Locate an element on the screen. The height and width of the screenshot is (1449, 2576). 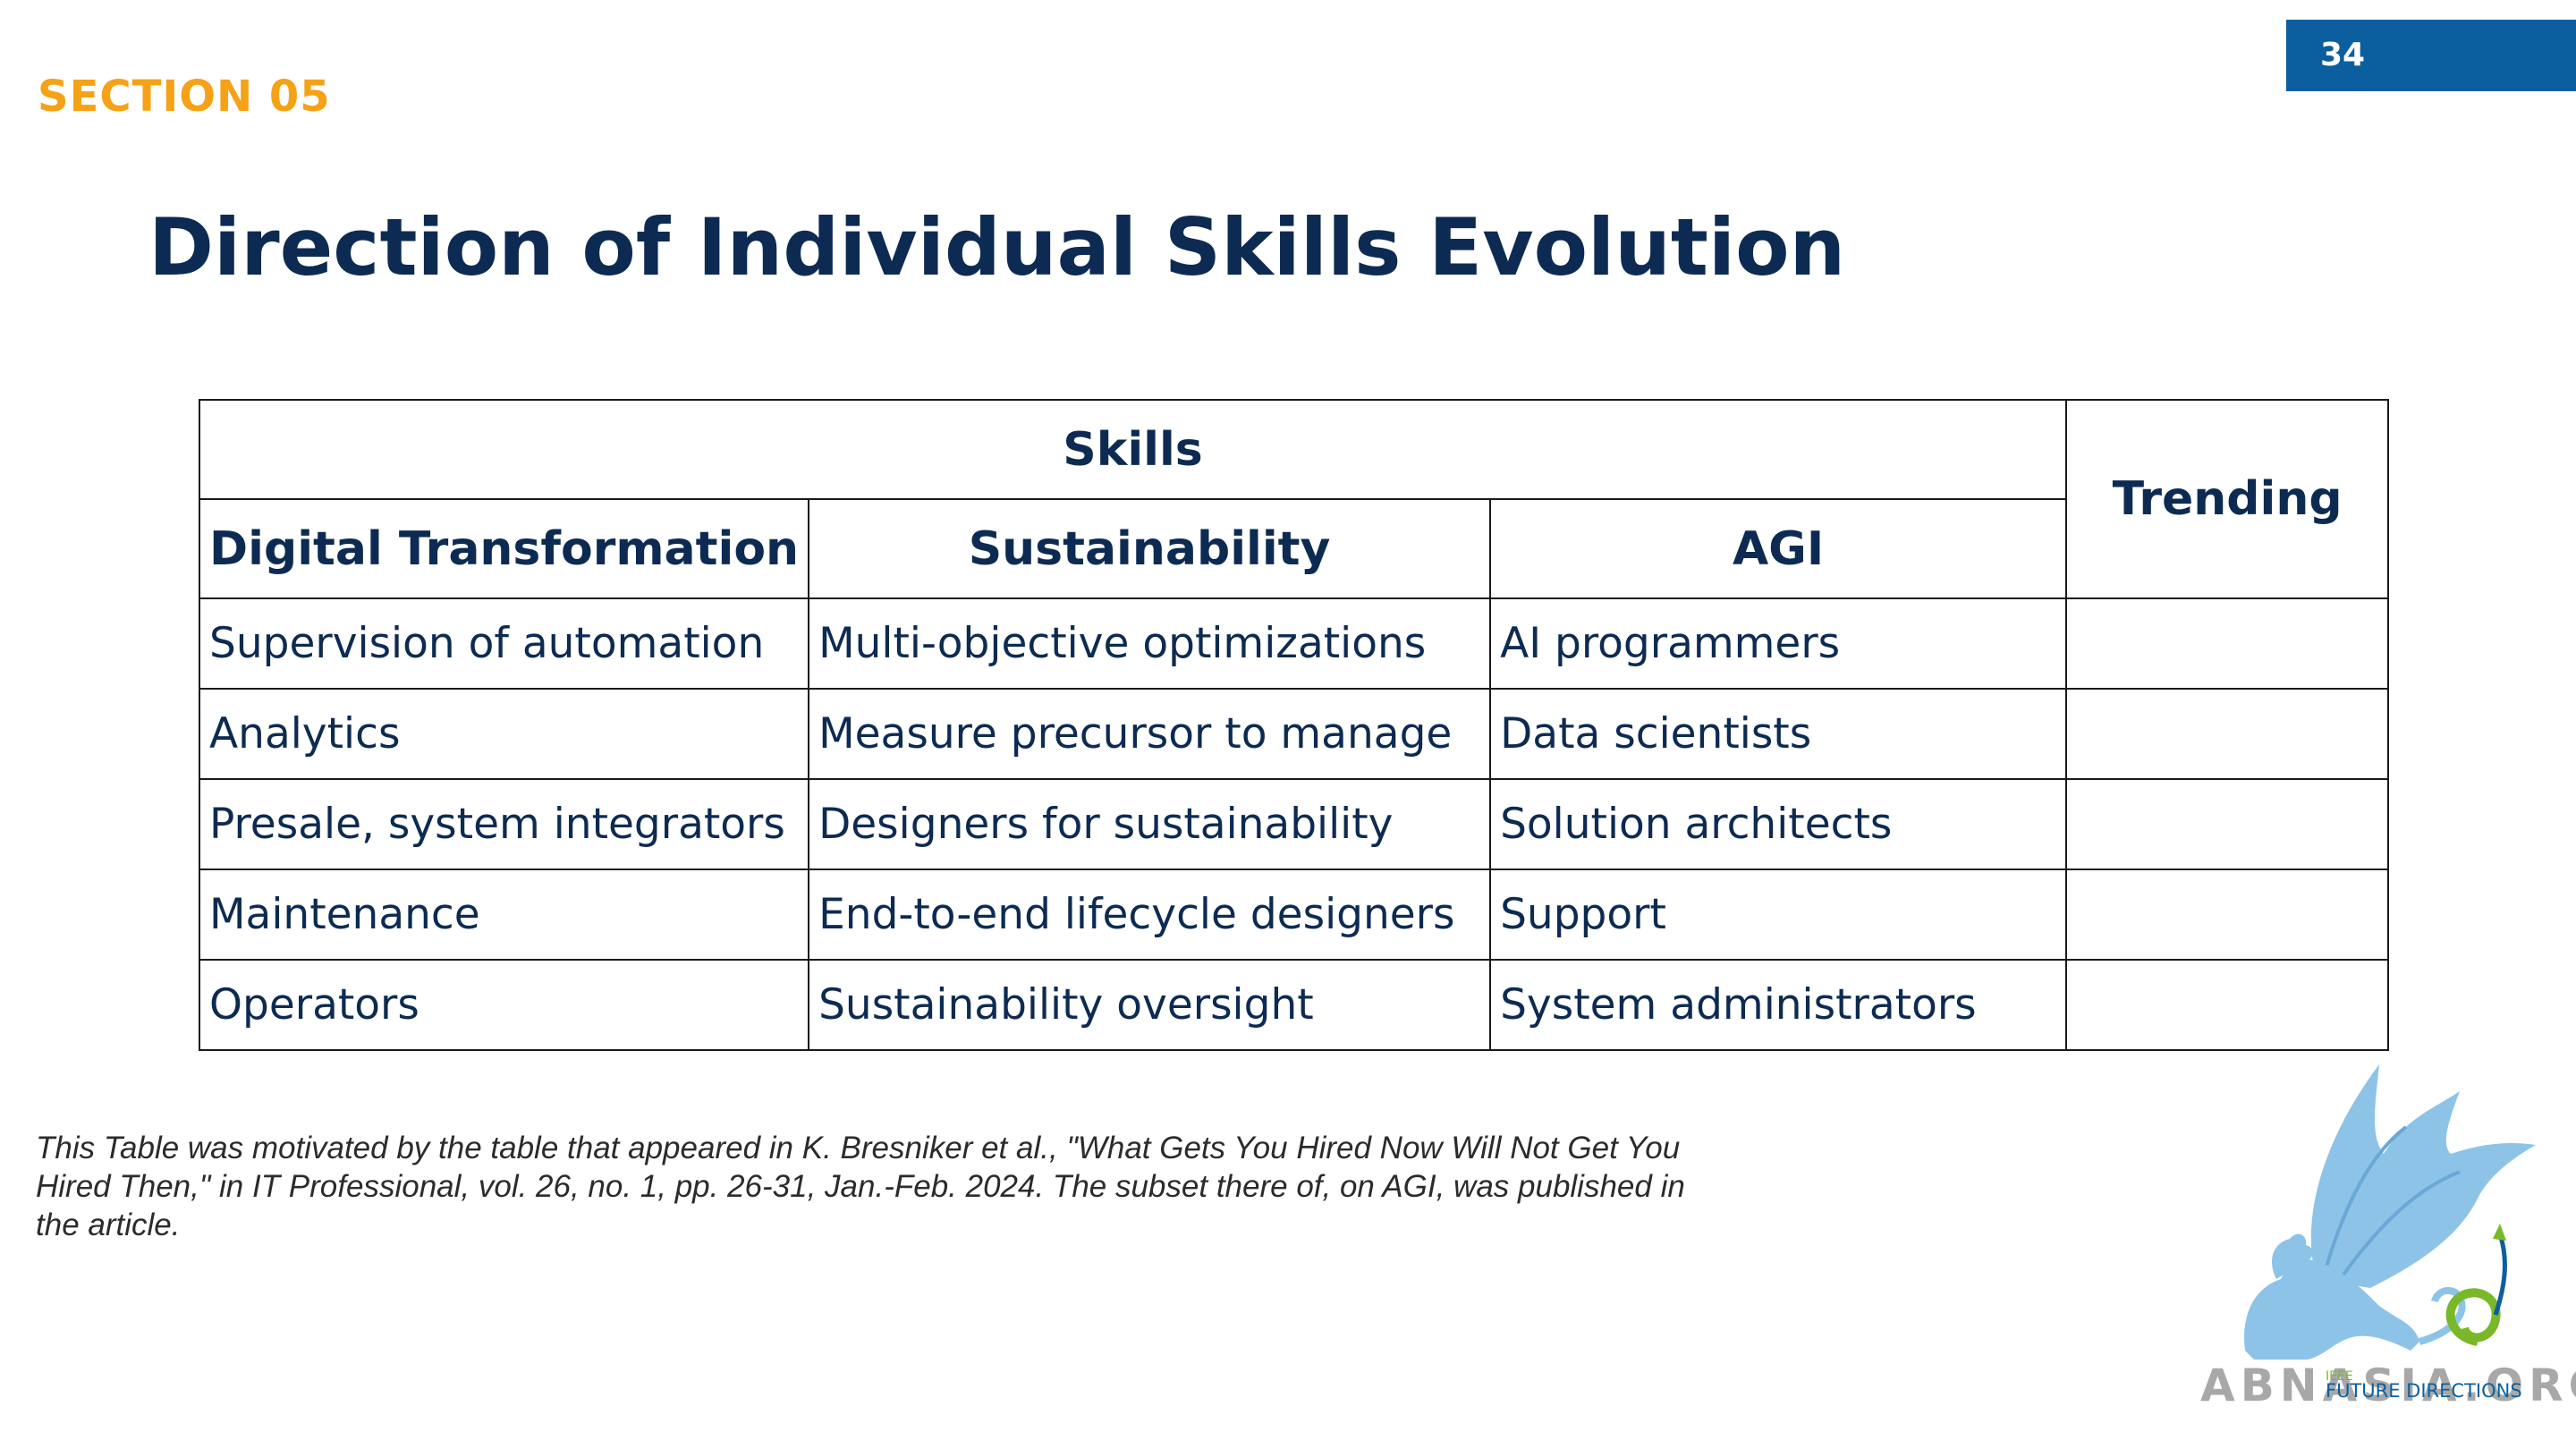
table-cell: Maintenance is located at coordinates (504, 915).